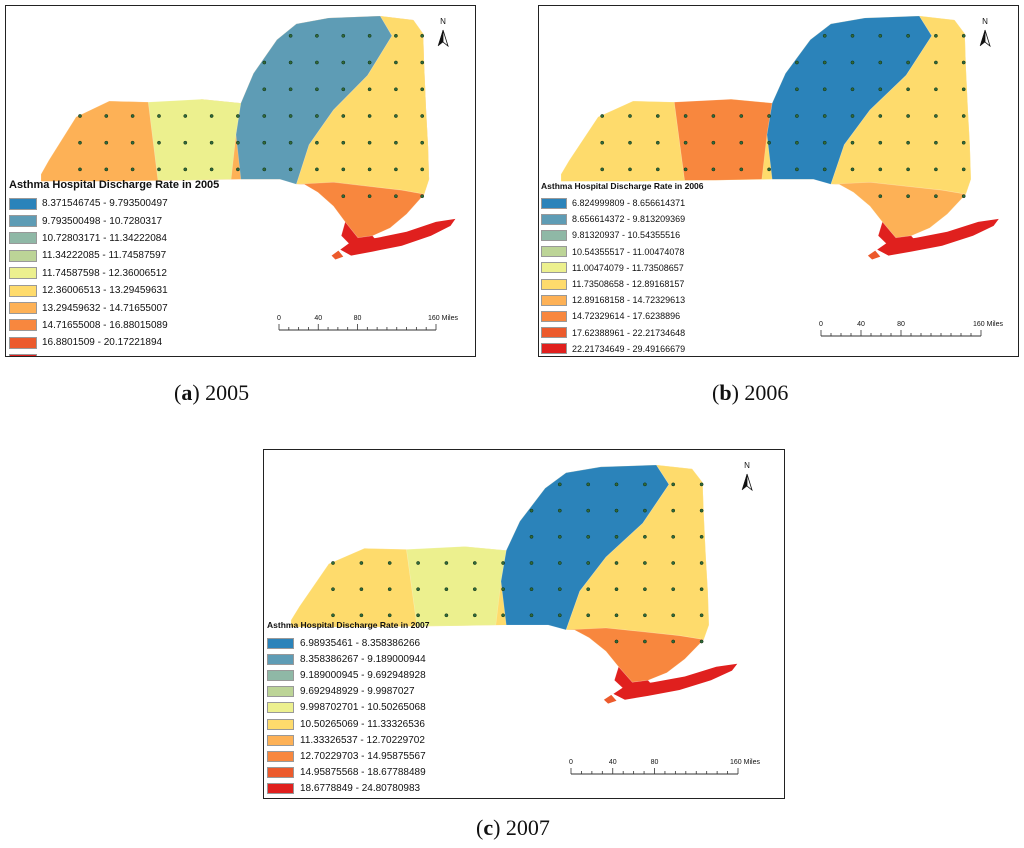 Image resolution: width=1024 pixels, height=848 pixels. I want to click on legend-label: 11.73508658 - 12.89168157, so click(628, 284).